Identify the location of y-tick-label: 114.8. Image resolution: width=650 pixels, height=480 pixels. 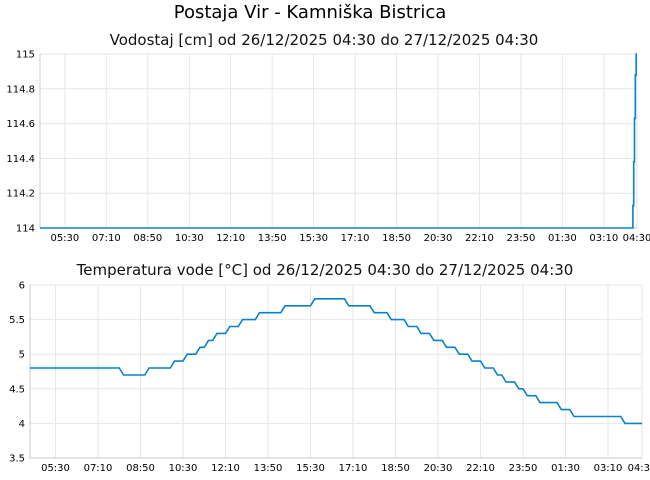
(20, 89).